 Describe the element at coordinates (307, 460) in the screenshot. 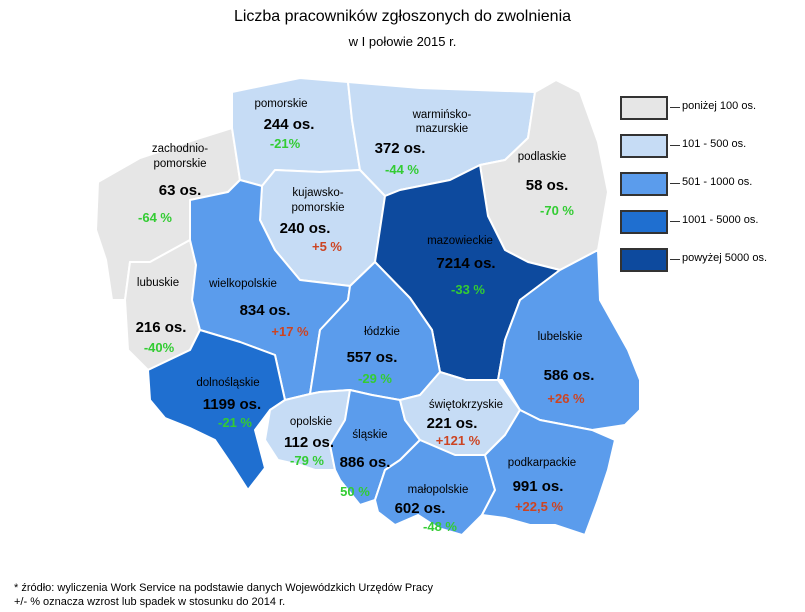

I see `change-opolskie: -79 %` at that location.